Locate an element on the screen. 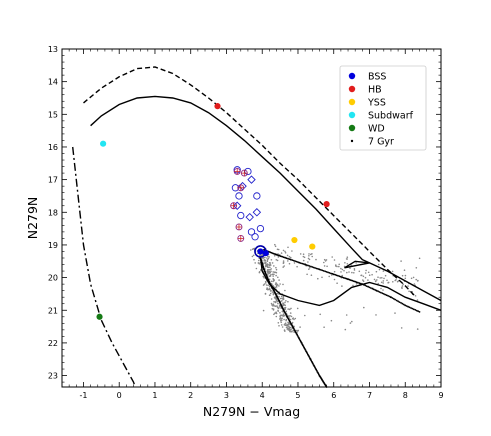 The height and width of the screenshot is (436, 491). x-tick-label: 7 is located at coordinates (369, 395).